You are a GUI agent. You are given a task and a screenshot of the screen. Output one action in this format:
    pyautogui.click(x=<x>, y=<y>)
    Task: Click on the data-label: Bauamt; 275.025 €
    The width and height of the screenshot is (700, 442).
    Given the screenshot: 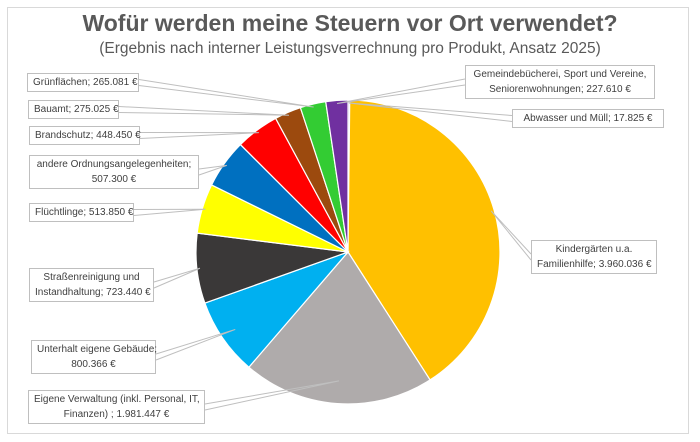 What is the action you would take?
    pyautogui.click(x=73, y=109)
    